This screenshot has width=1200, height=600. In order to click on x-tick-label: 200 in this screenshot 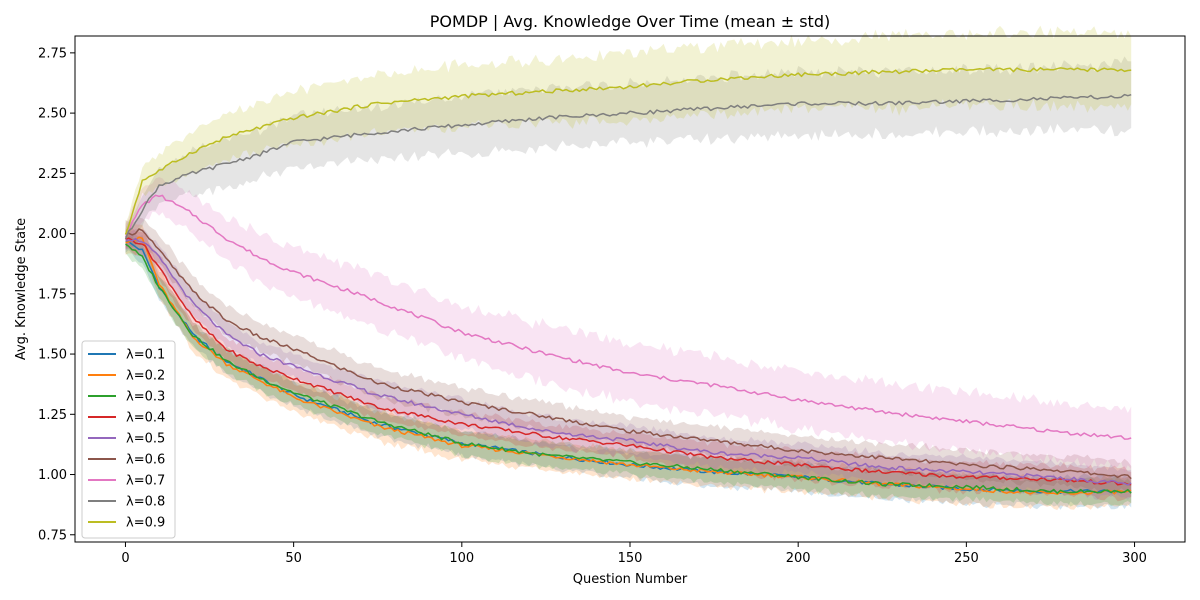, I will do `click(798, 558)`.